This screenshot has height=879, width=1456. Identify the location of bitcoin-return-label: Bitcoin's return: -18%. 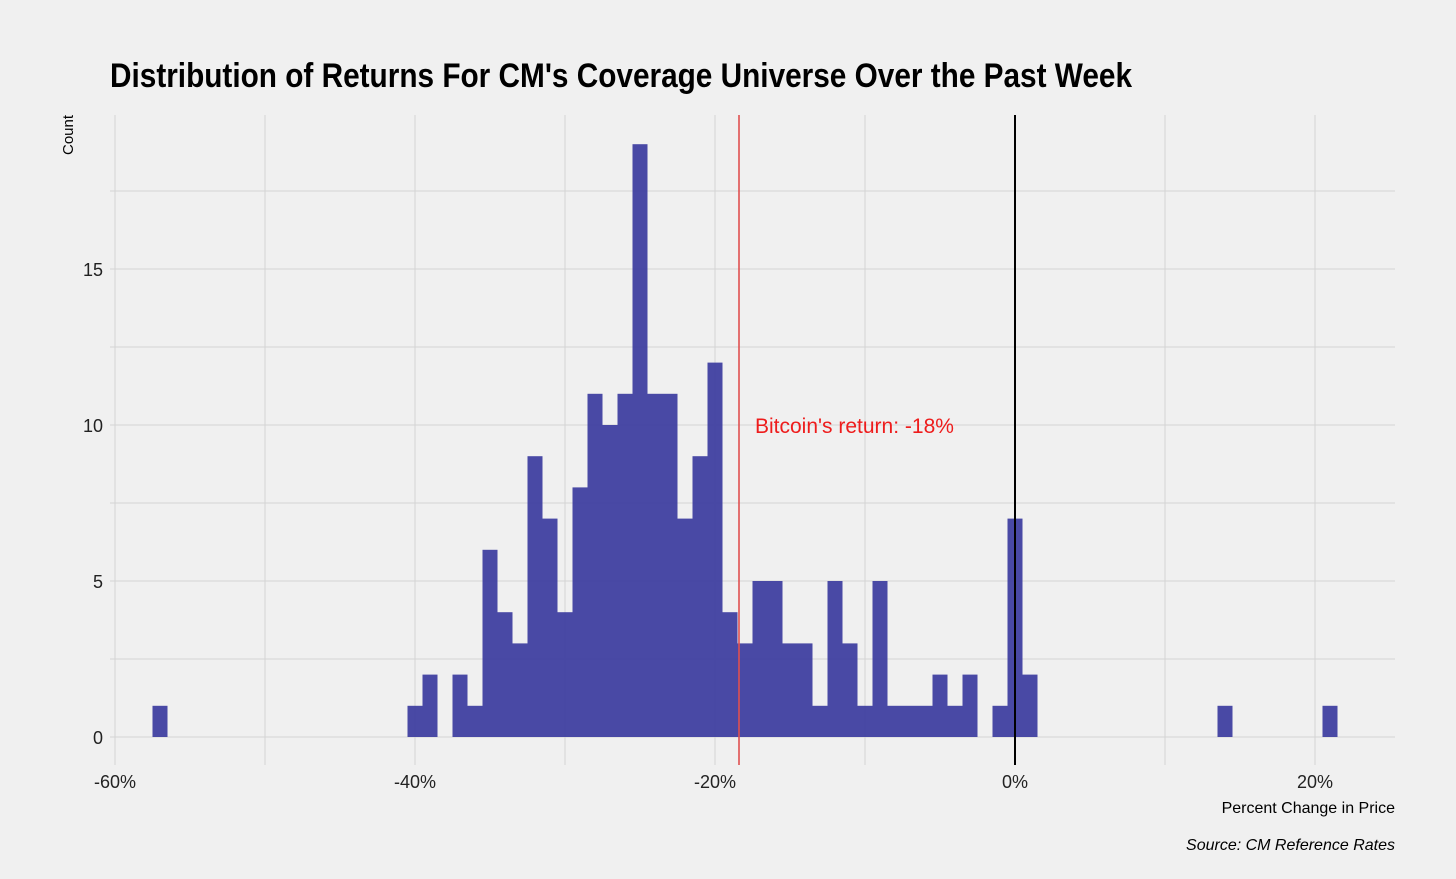
(854, 426).